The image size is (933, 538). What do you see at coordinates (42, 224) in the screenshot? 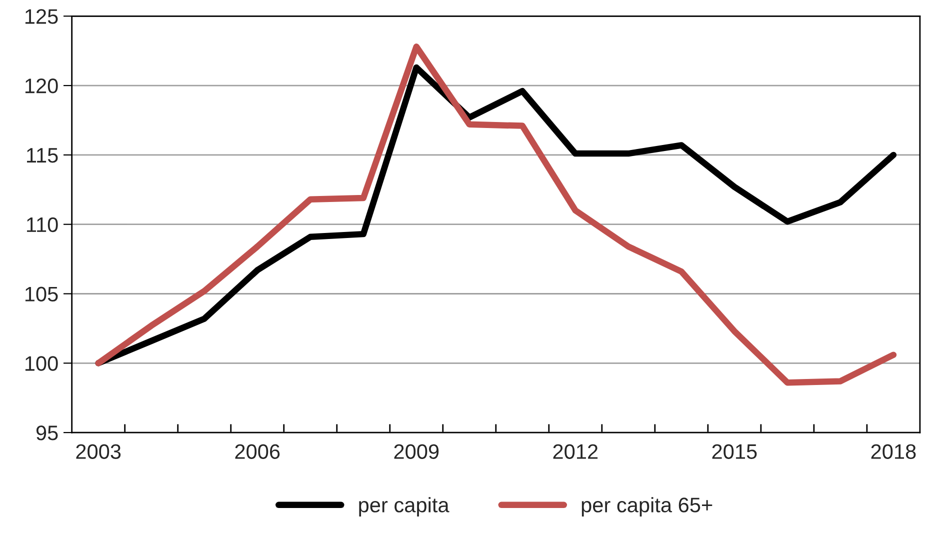
I see `y-tick-label: 110` at bounding box center [42, 224].